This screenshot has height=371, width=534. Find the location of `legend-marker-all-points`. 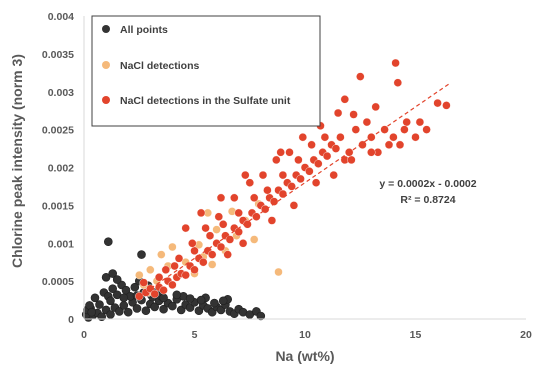

legend-marker-all-points is located at coordinates (106, 29).